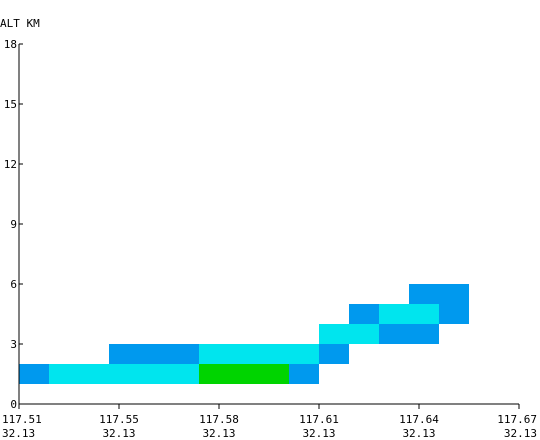  What do you see at coordinates (419, 419) in the screenshot?
I see `x-tick-label-lon: 117.64` at bounding box center [419, 419].